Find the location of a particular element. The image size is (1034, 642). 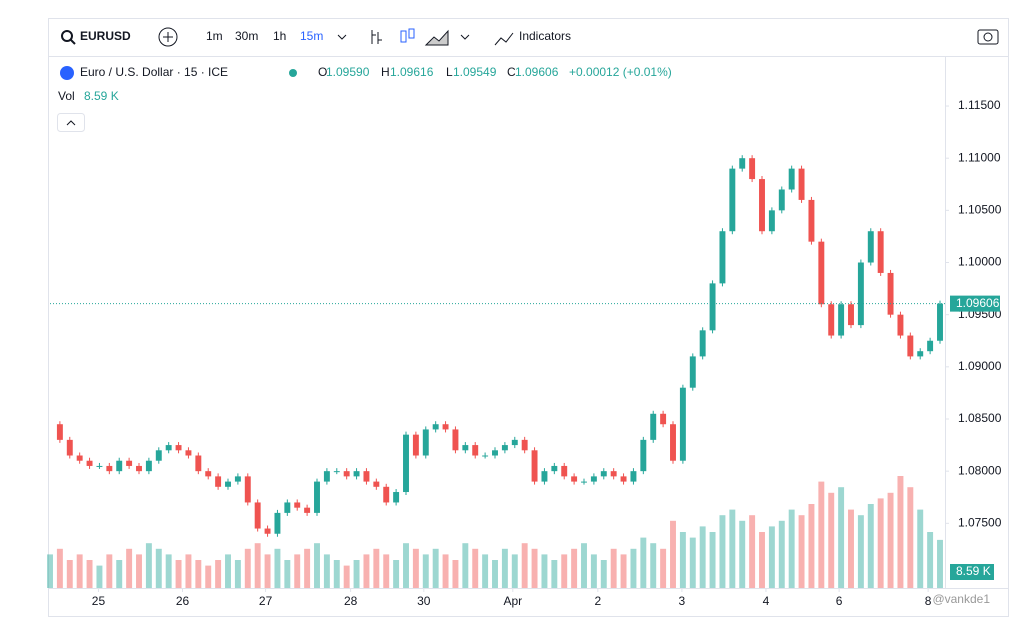

interval-button: 15m is located at coordinates (311, 36).